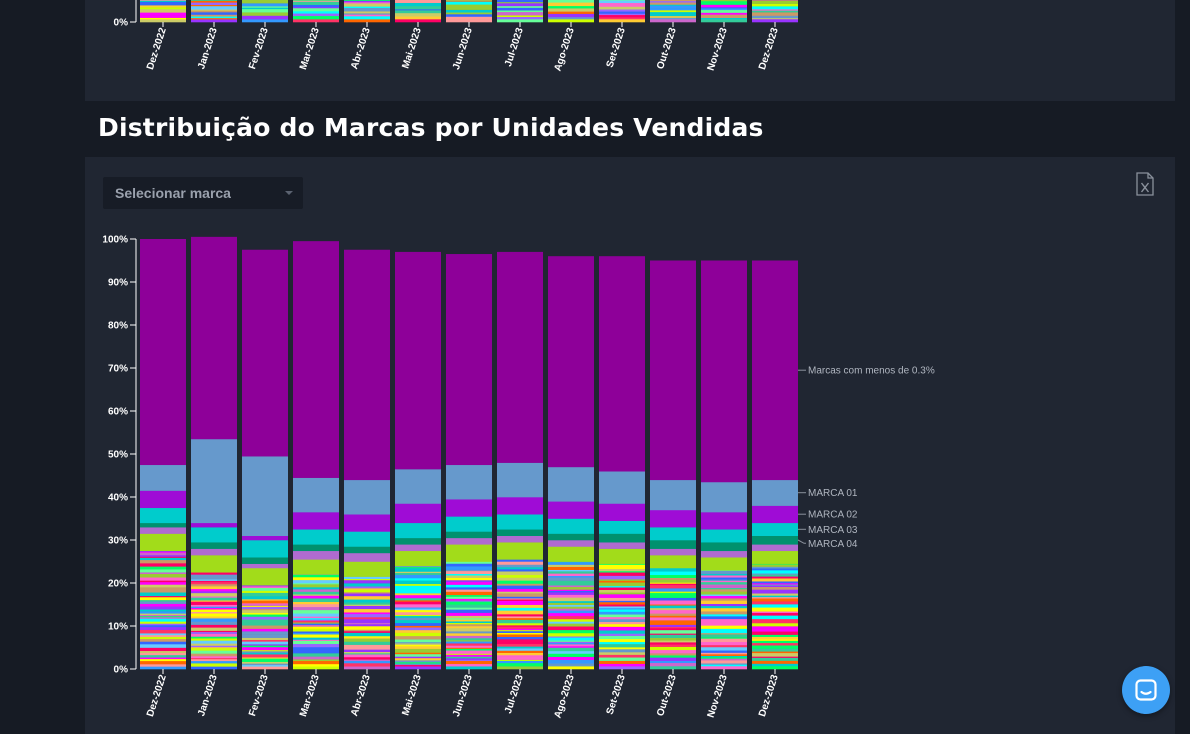 Image resolution: width=1190 pixels, height=734 pixels. Describe the element at coordinates (118, 412) in the screenshot. I see `y-axis-tick-label: 60%` at that location.